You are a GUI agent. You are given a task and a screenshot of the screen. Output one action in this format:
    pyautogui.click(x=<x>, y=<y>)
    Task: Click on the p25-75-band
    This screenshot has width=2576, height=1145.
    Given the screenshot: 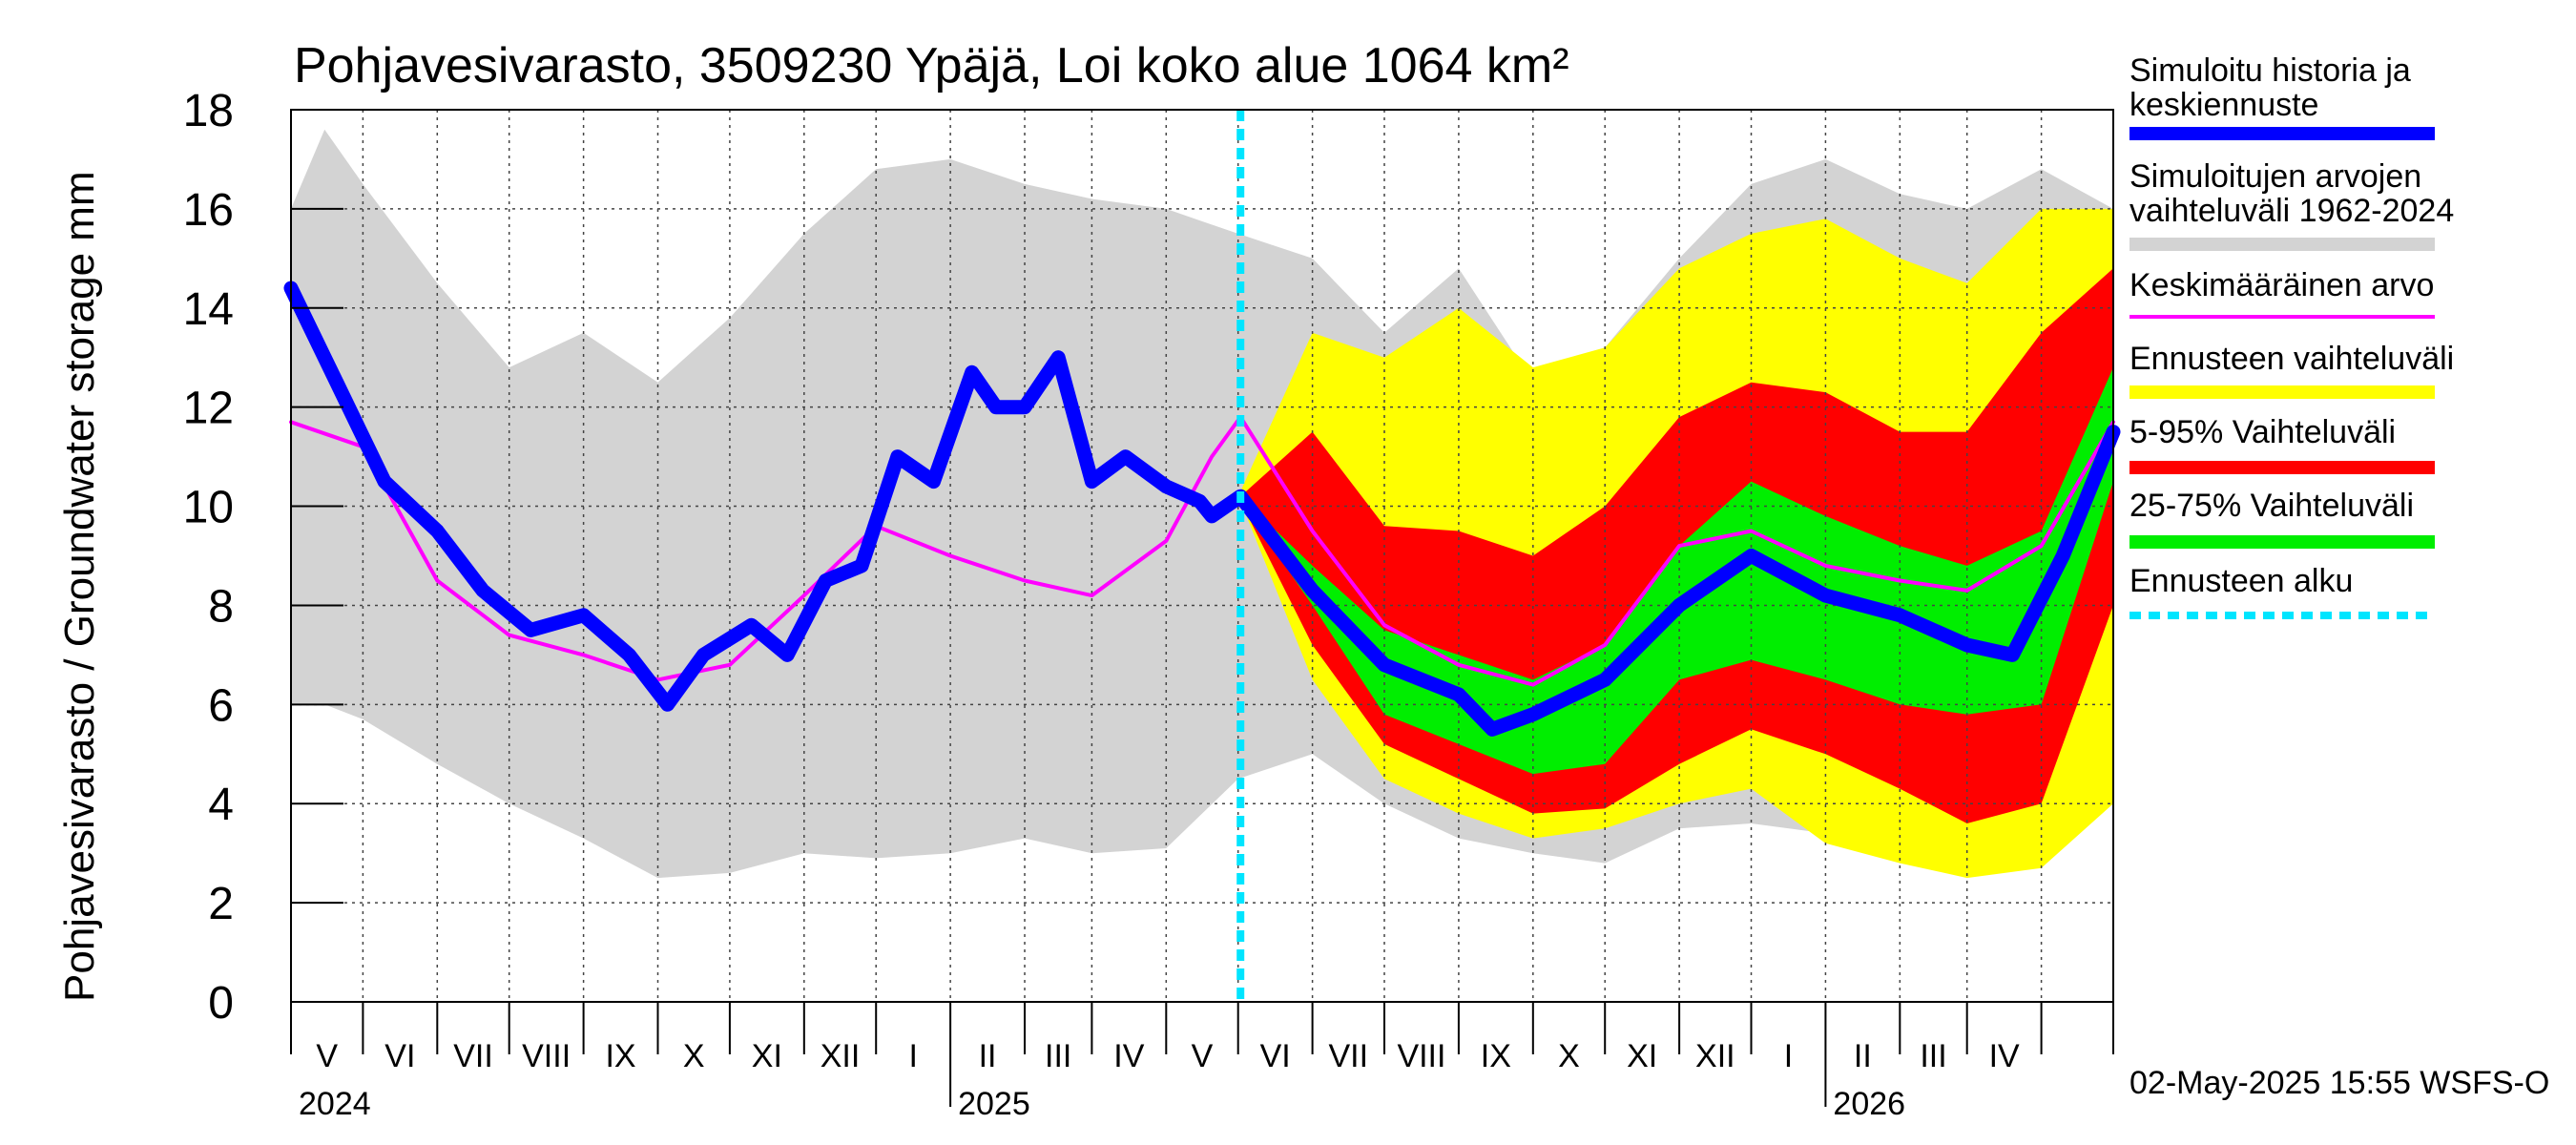 What is the action you would take?
    pyautogui.click(x=1676, y=571)
    